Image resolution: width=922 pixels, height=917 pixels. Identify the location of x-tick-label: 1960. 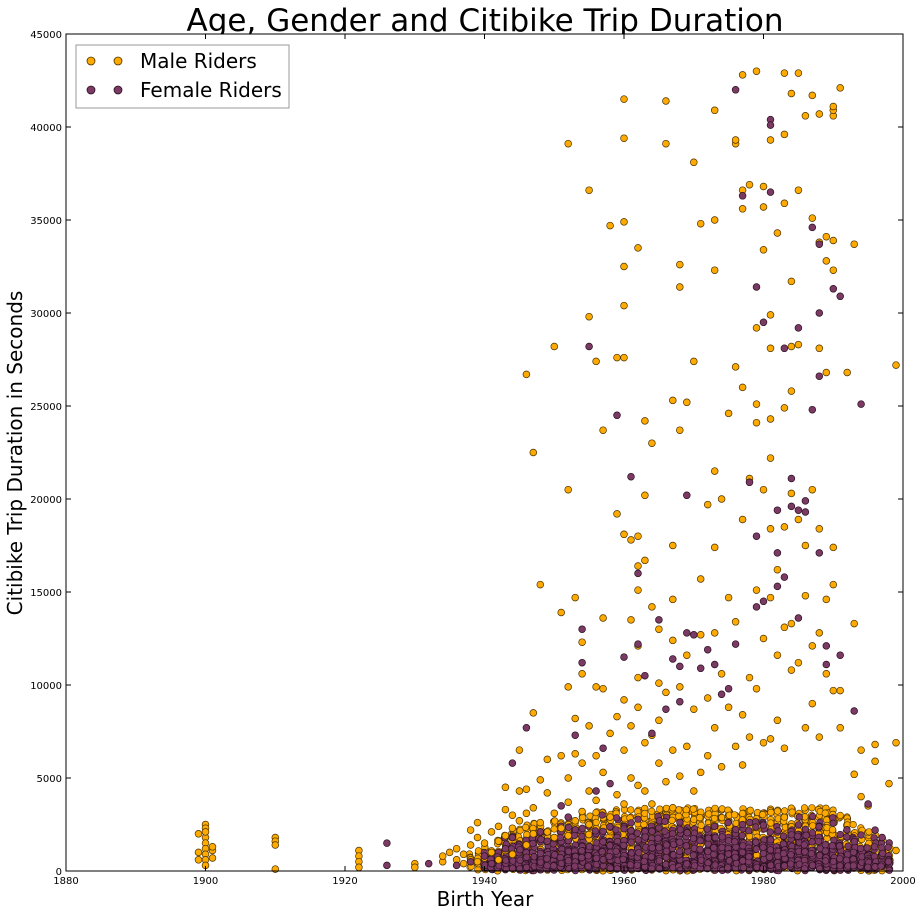
(623, 881).